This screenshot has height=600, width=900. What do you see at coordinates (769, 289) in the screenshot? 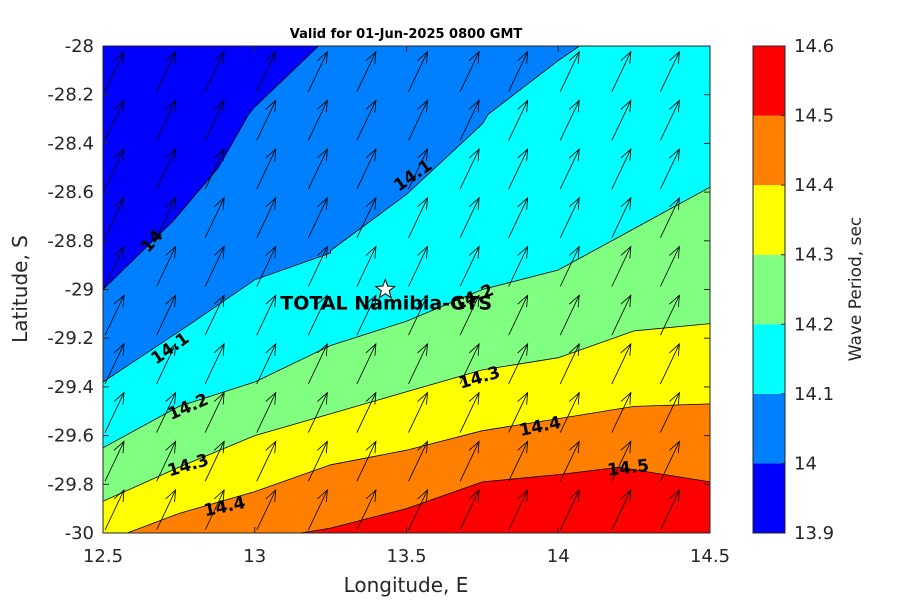
I see `colorbar-frame` at bounding box center [769, 289].